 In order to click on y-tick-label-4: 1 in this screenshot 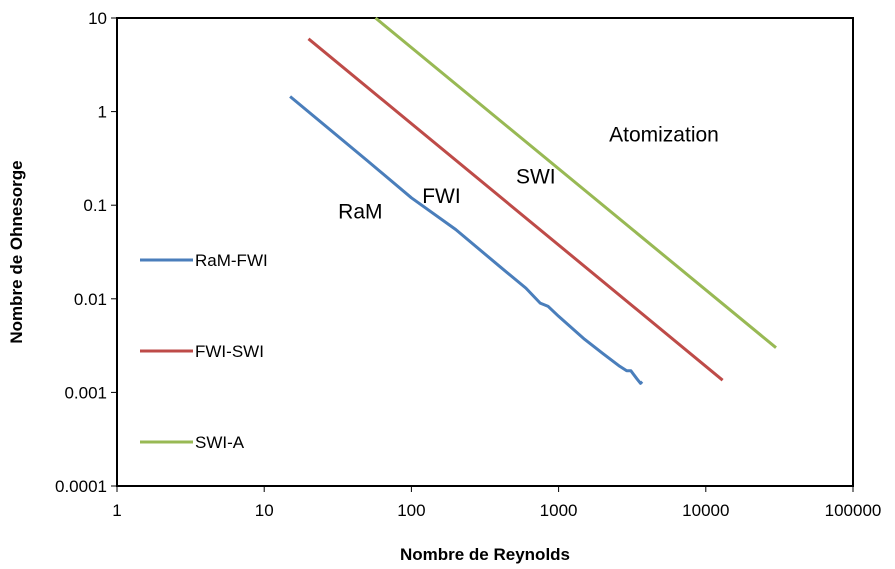, I will do `click(102, 112)`.